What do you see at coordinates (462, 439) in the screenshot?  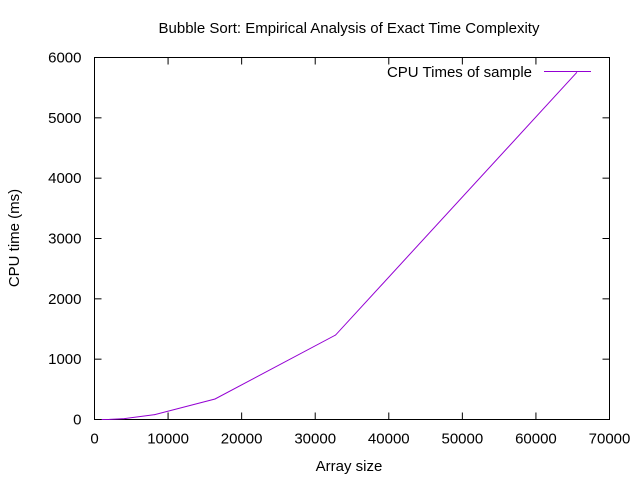 I see `x-tick-label: 50000` at bounding box center [462, 439].